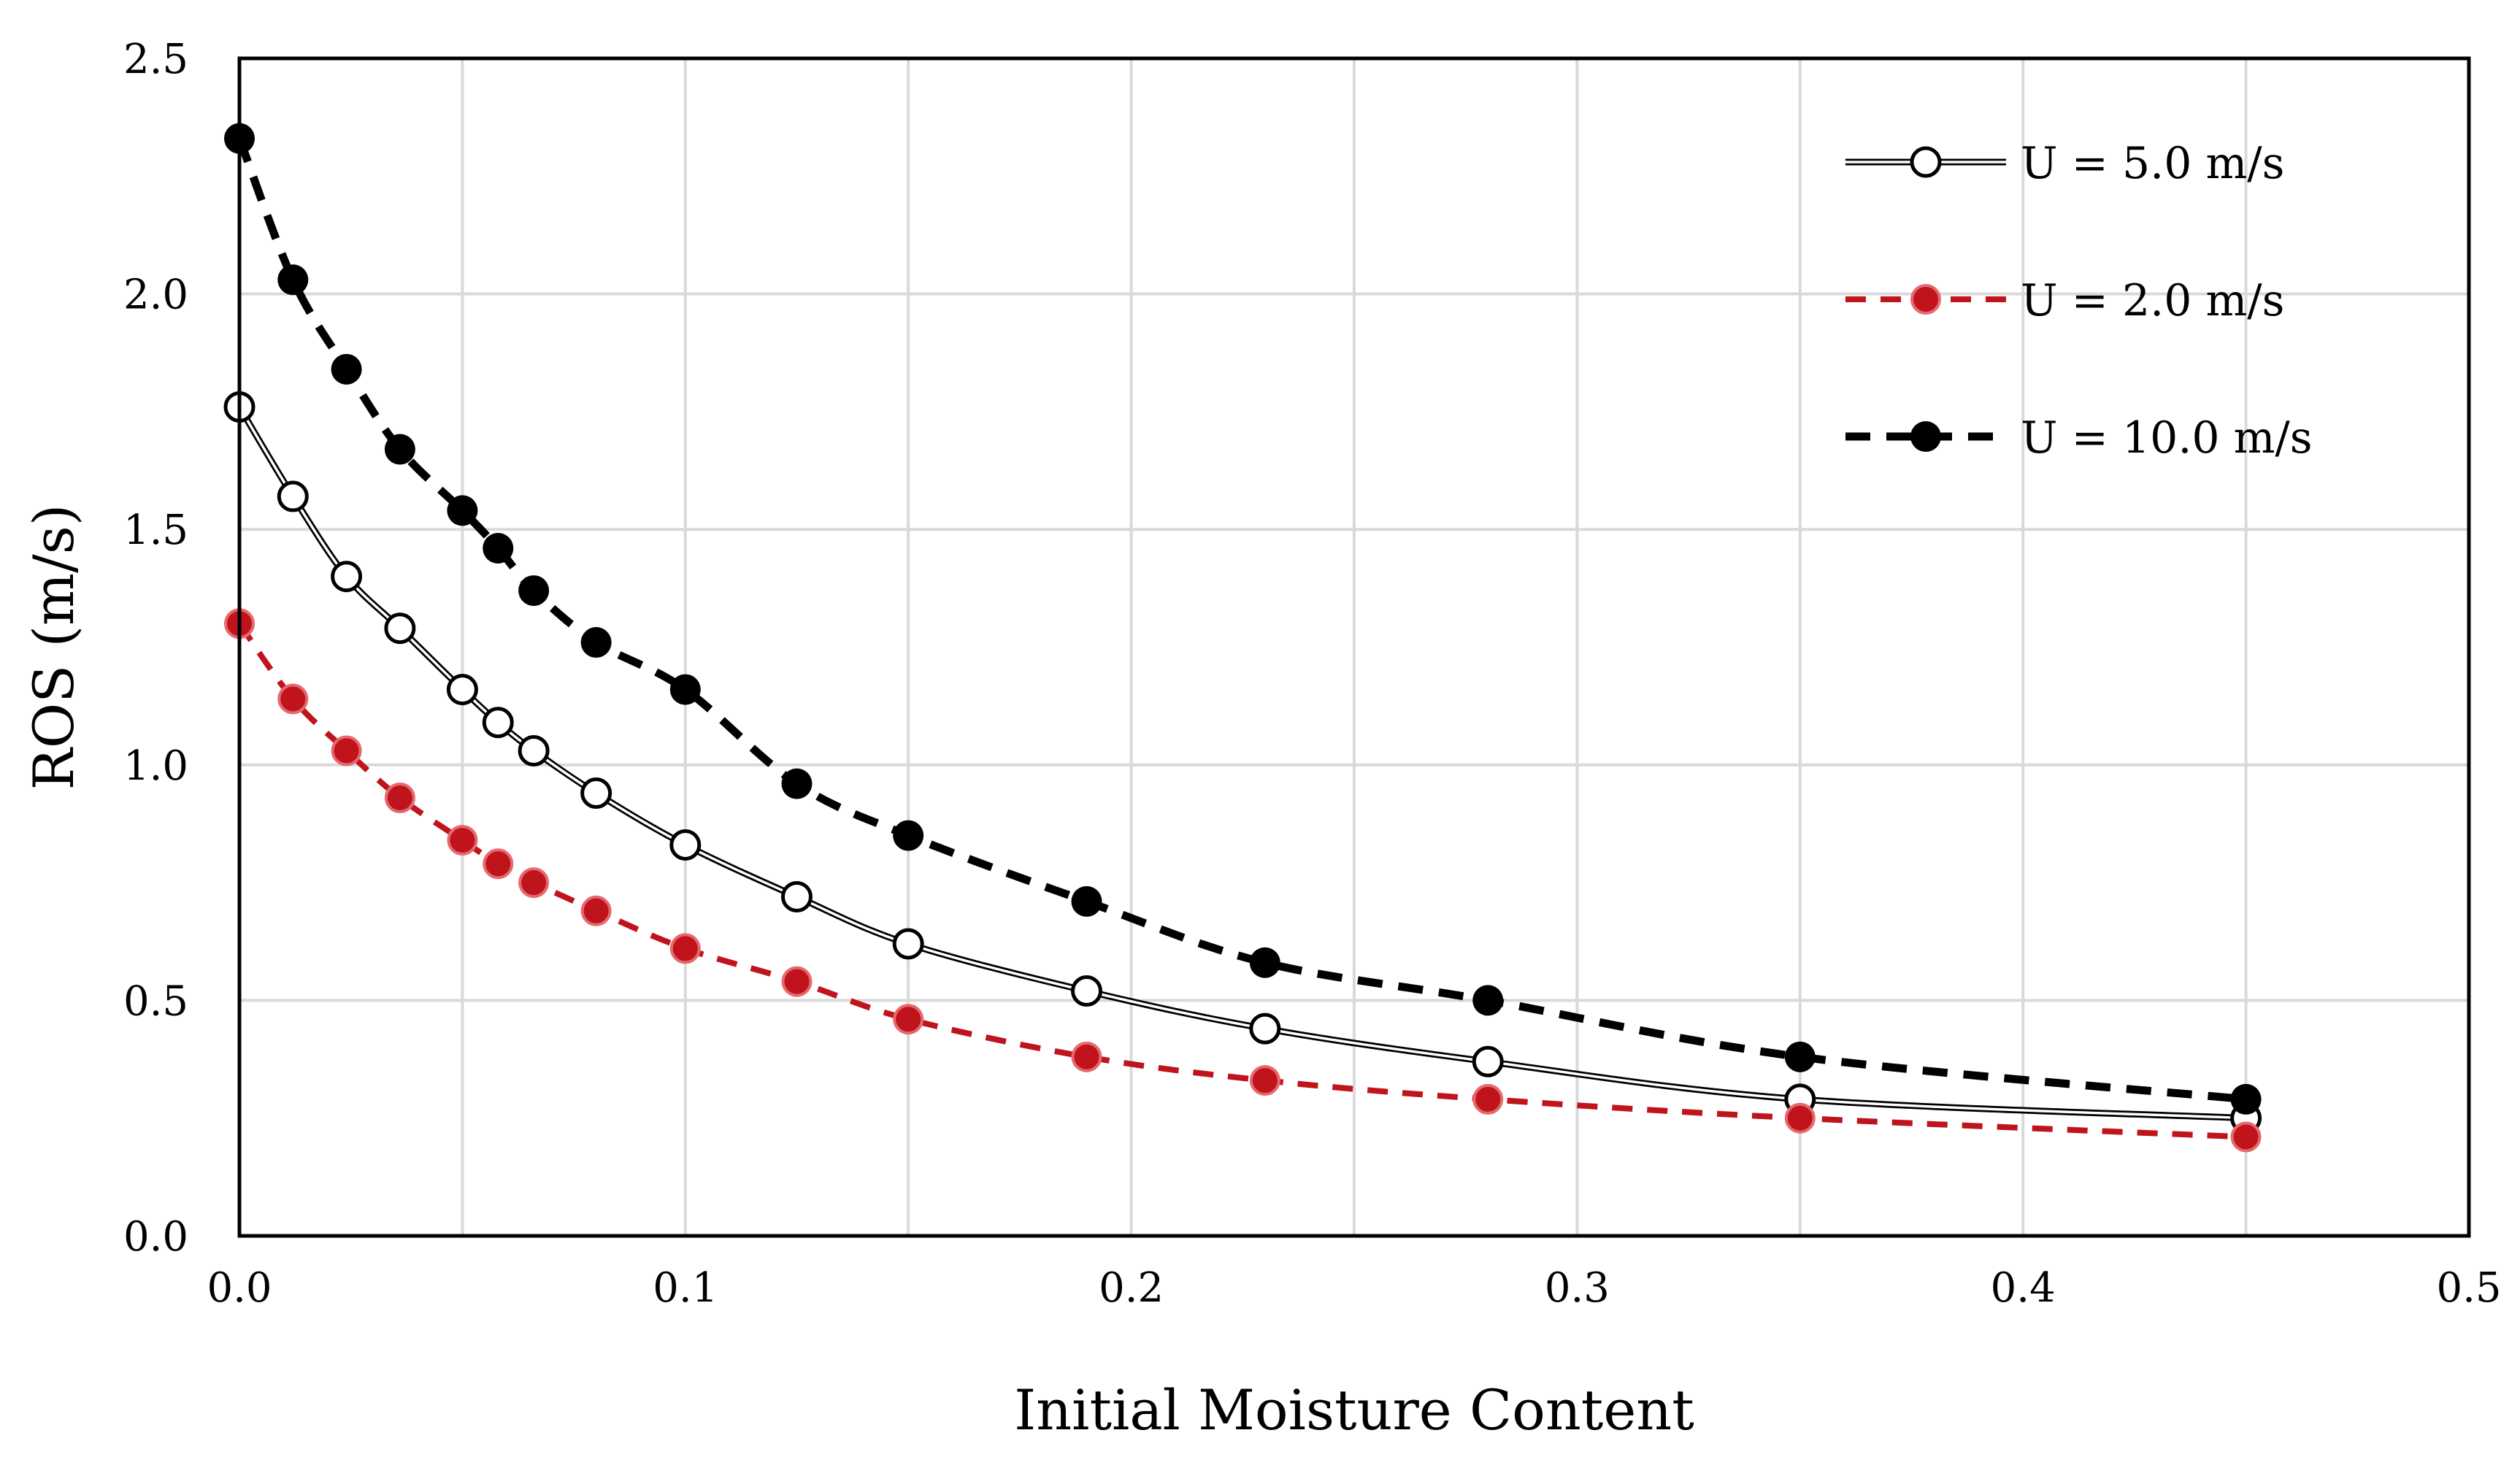 This screenshot has height=1468, width=2520. I want to click on x-axis-ticks: 0.0 0.1 0.2 0.3 0.4 0.5, so click(1354, 1288).